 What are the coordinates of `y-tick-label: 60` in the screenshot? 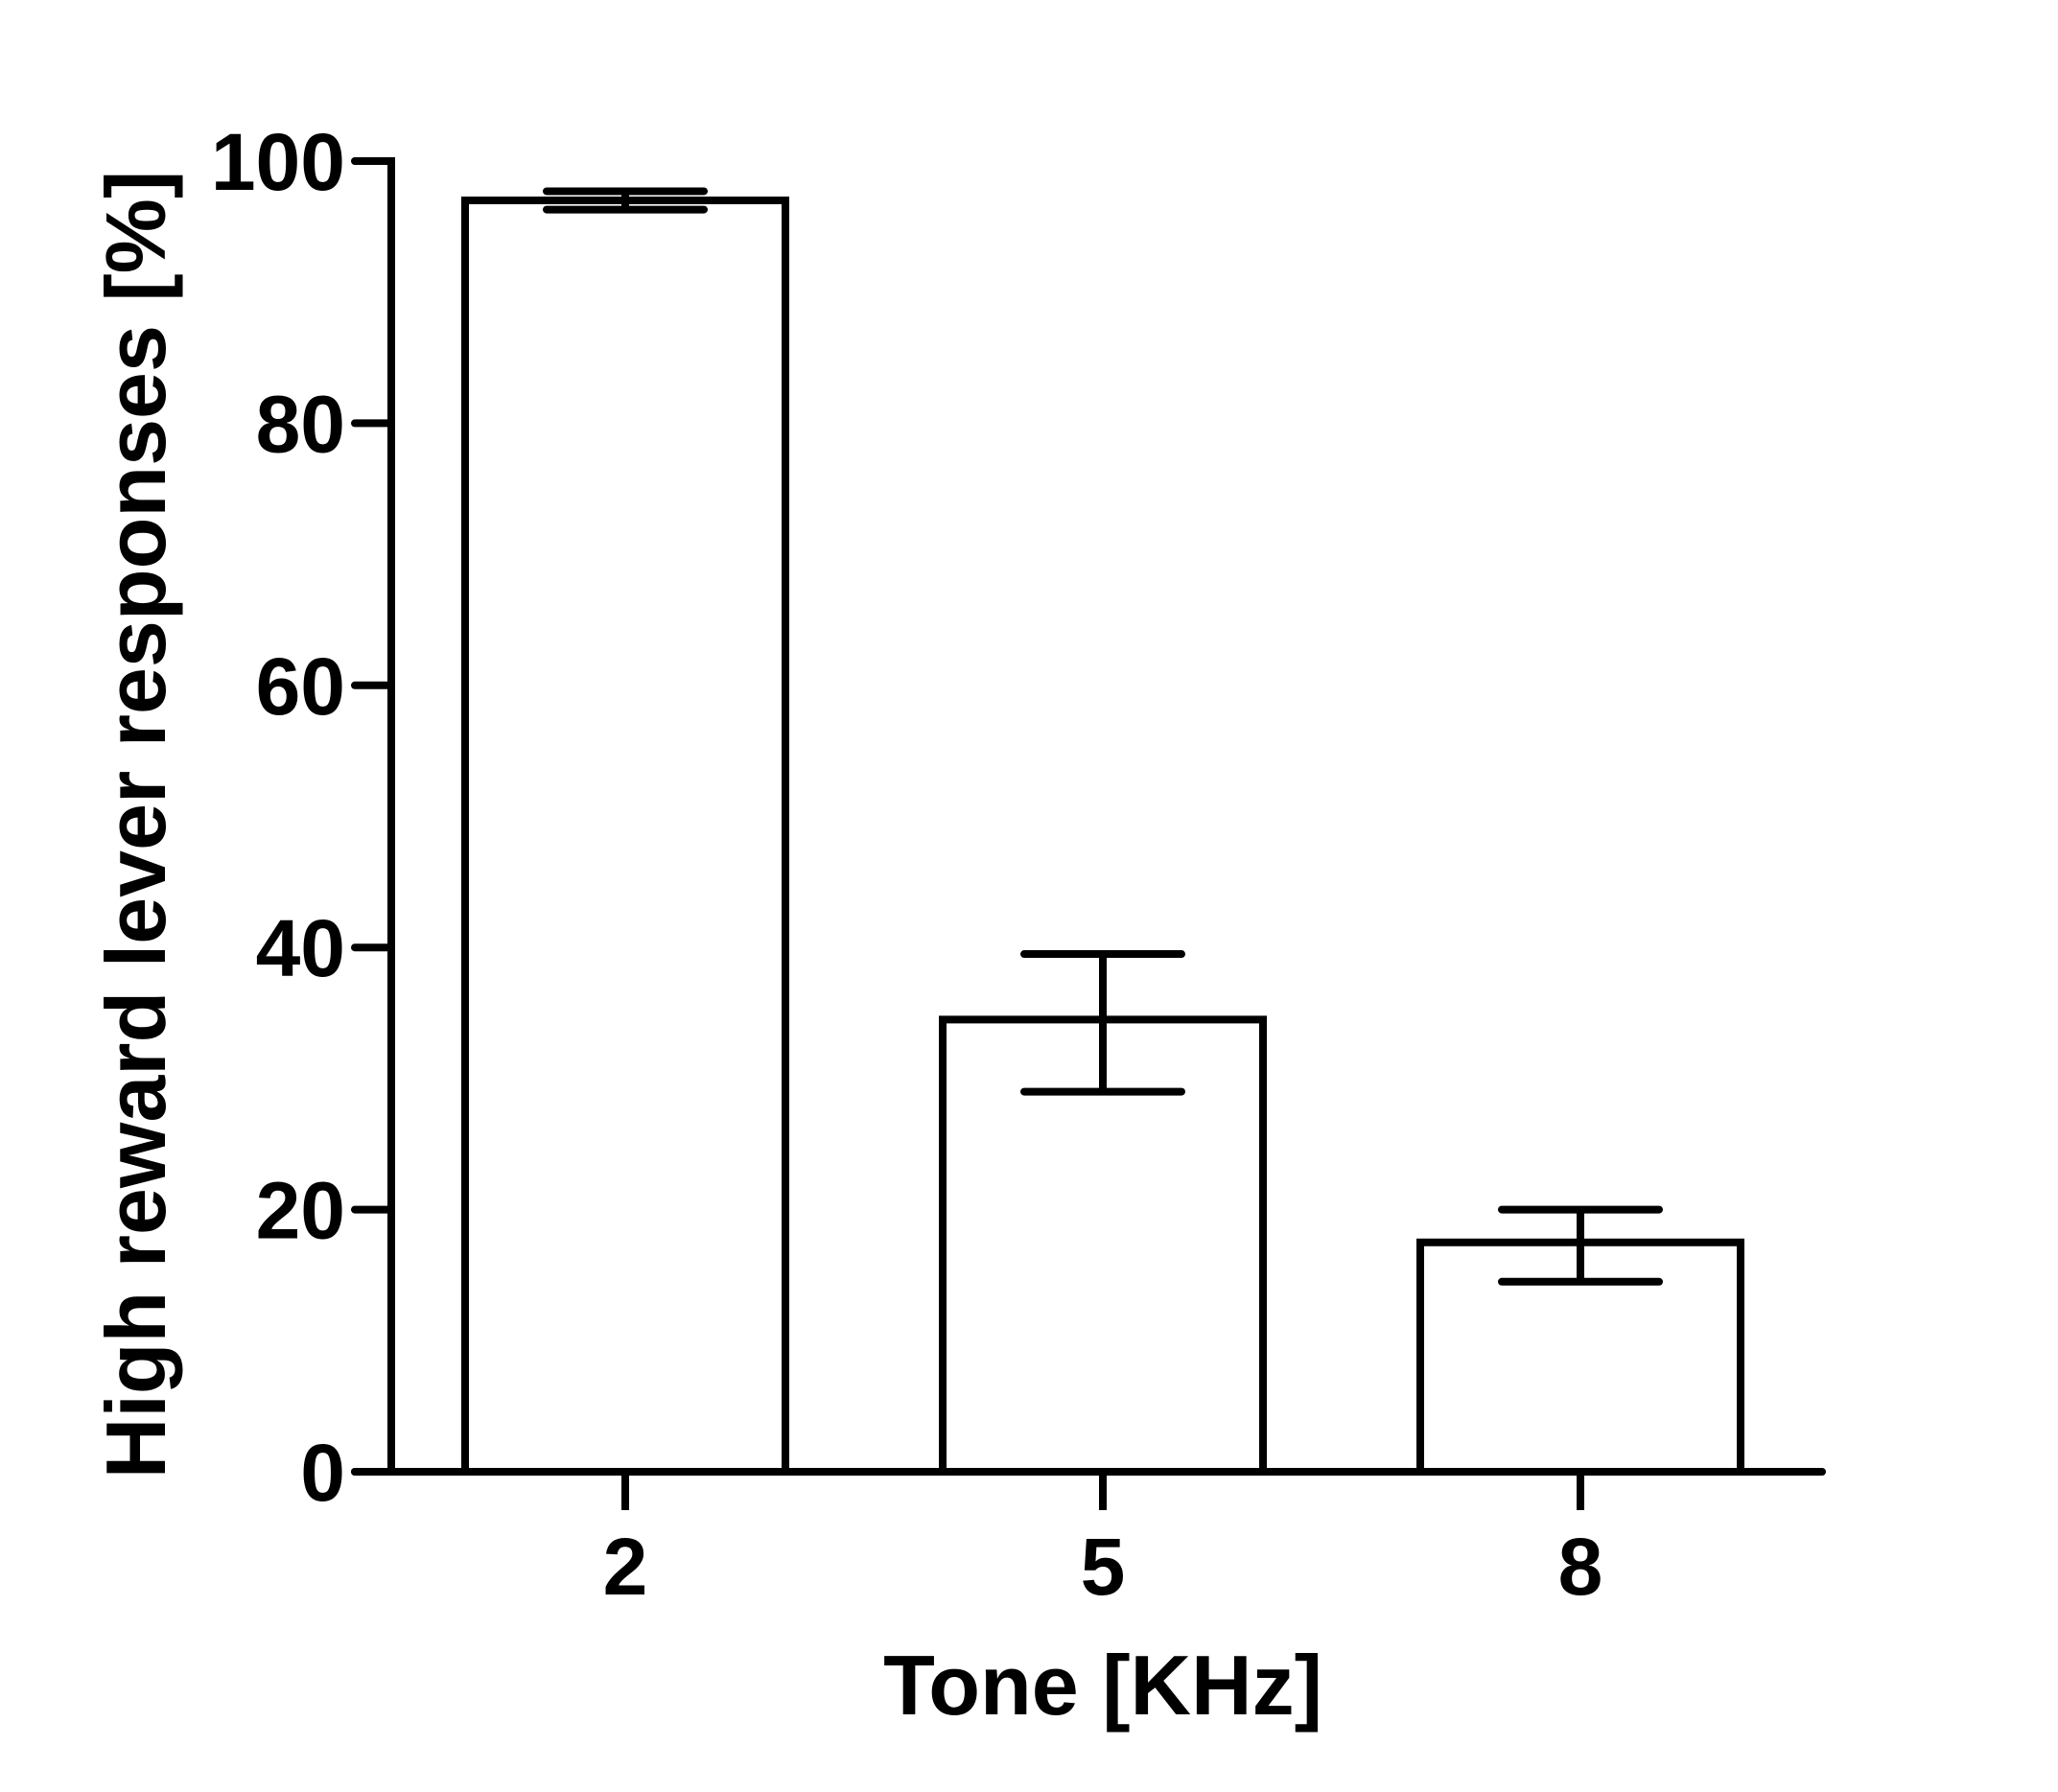 It's located at (300, 686).